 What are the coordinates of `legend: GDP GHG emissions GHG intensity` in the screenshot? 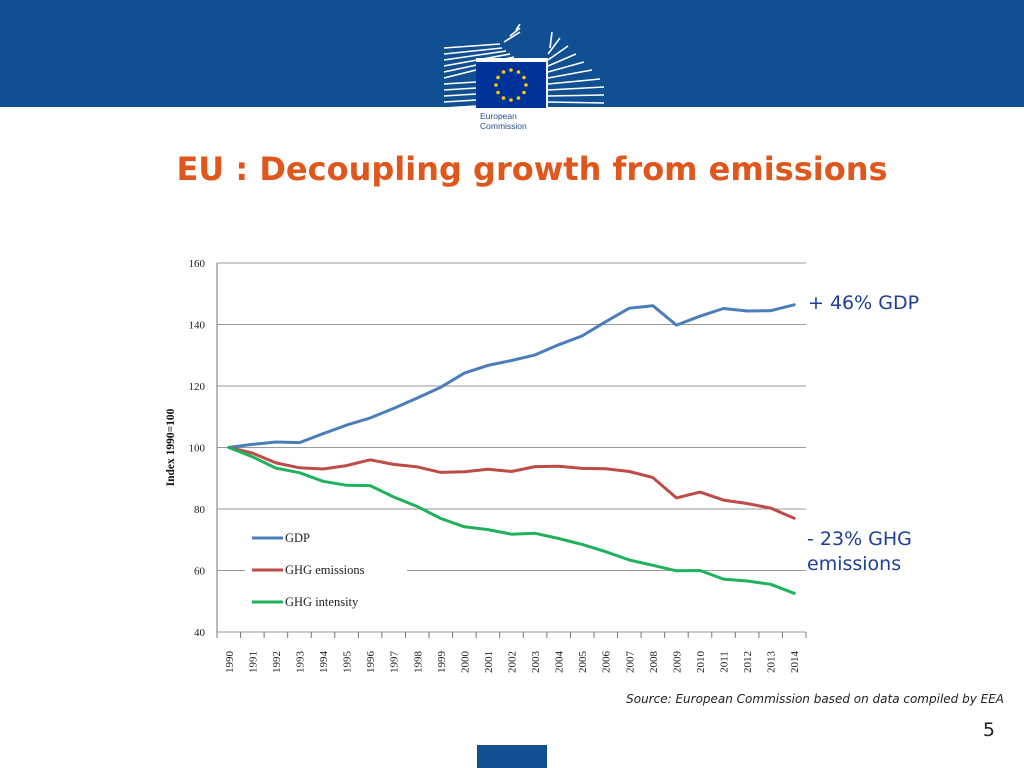 It's located at (326, 571).